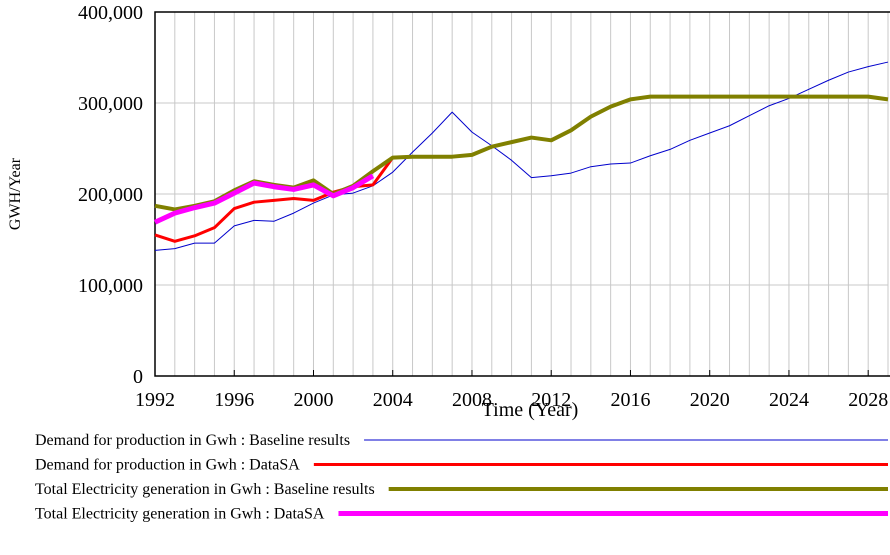  What do you see at coordinates (234, 400) in the screenshot?
I see `x-tick-label: 1996` at bounding box center [234, 400].